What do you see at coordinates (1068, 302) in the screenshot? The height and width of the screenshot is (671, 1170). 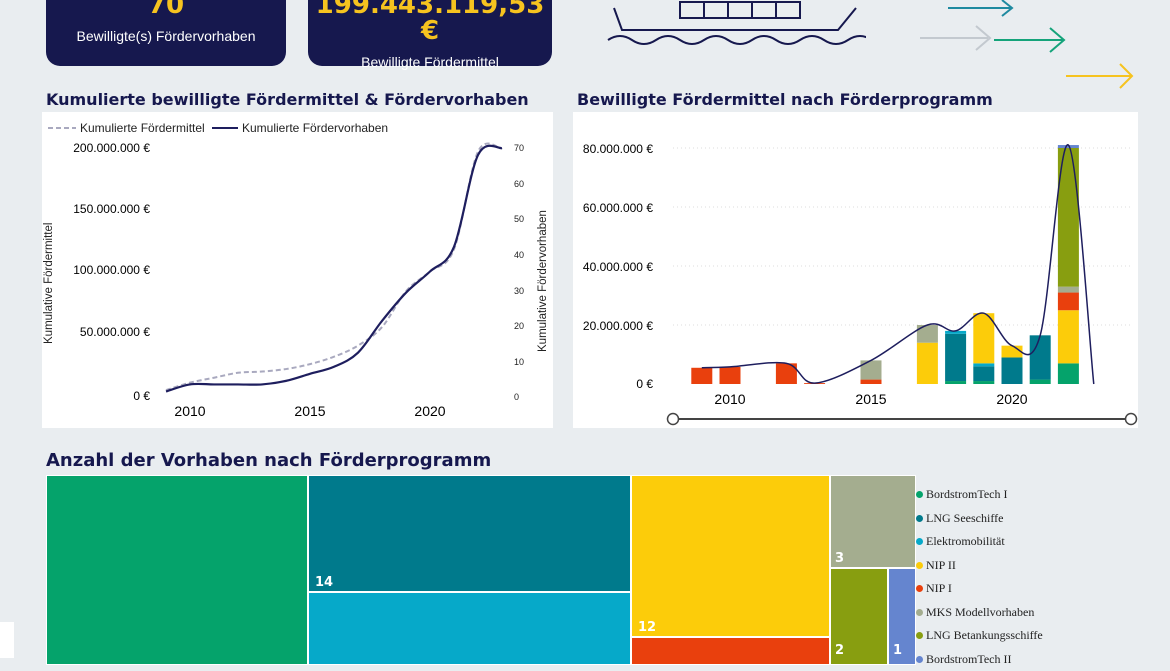 I see `bar-segment-nip-i-2022` at bounding box center [1068, 302].